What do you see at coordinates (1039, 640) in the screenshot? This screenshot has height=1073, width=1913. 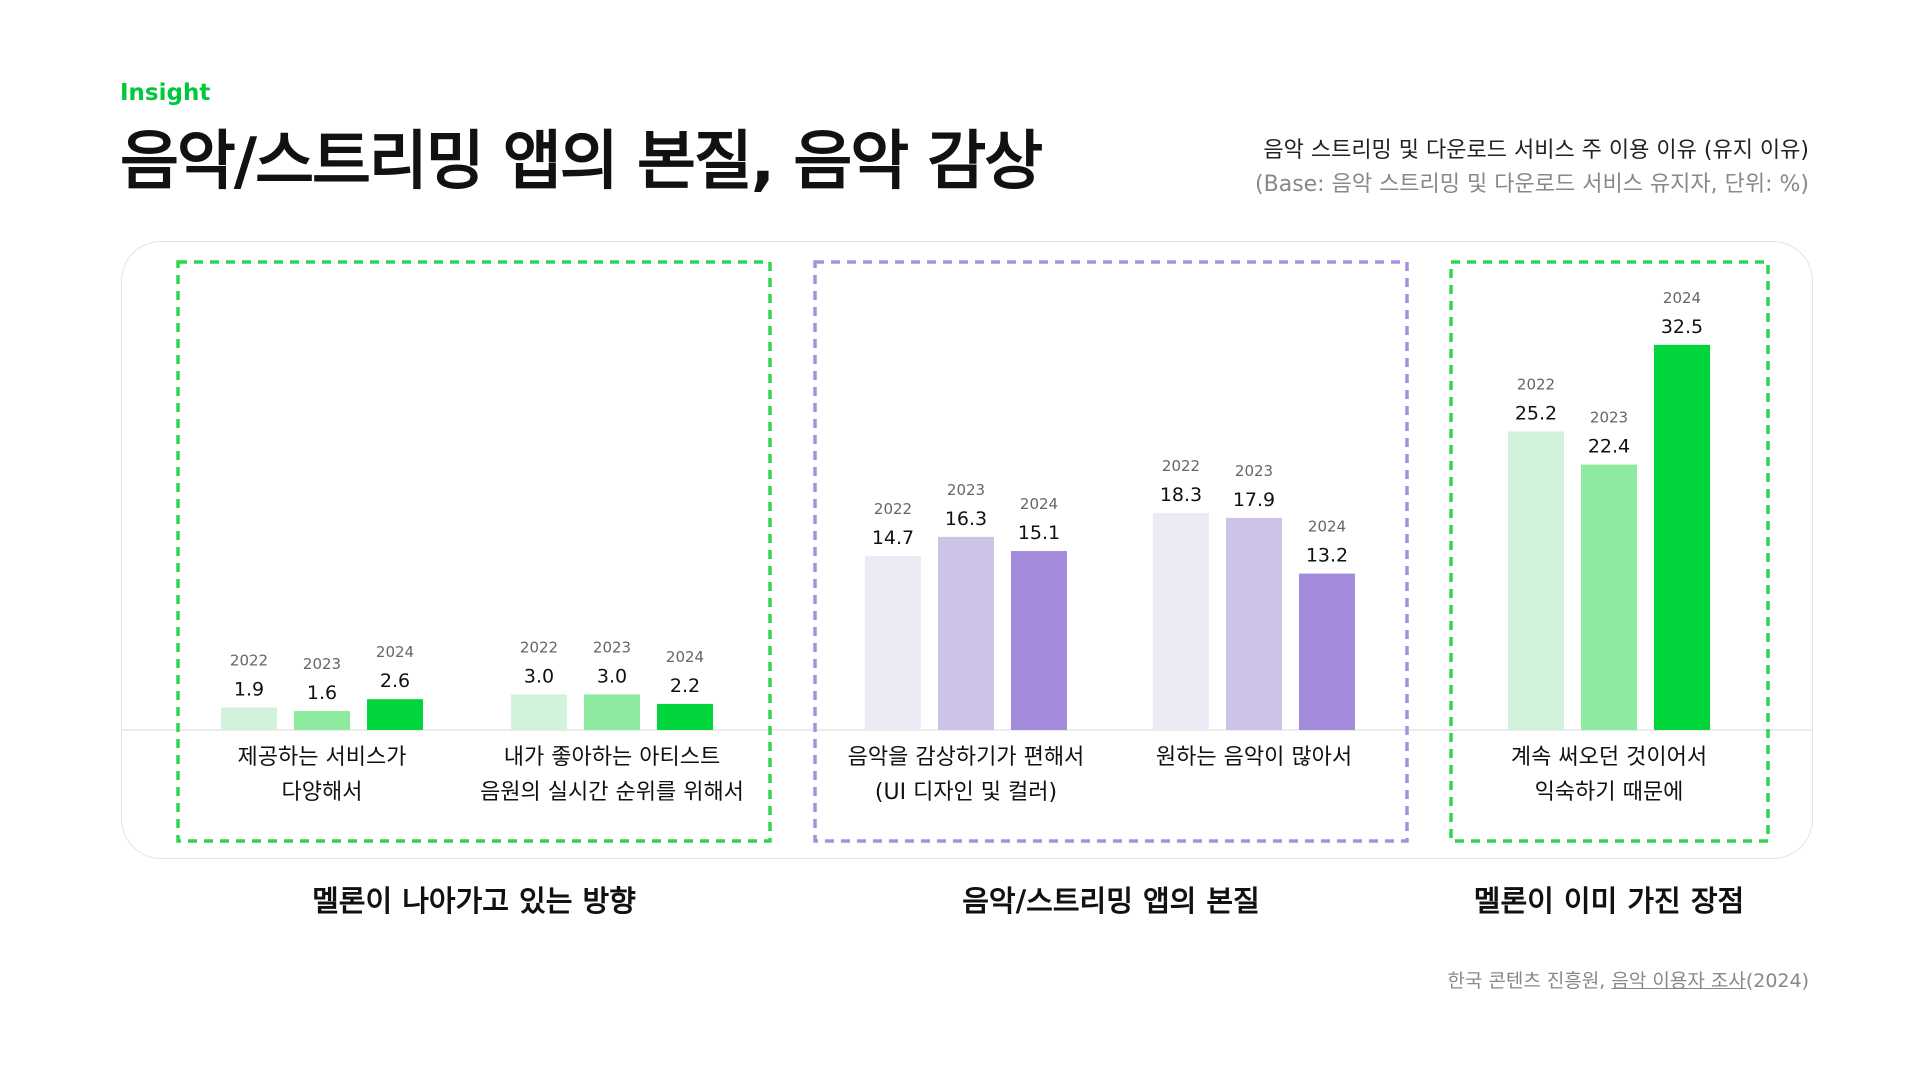 I see `bar-2-2024` at bounding box center [1039, 640].